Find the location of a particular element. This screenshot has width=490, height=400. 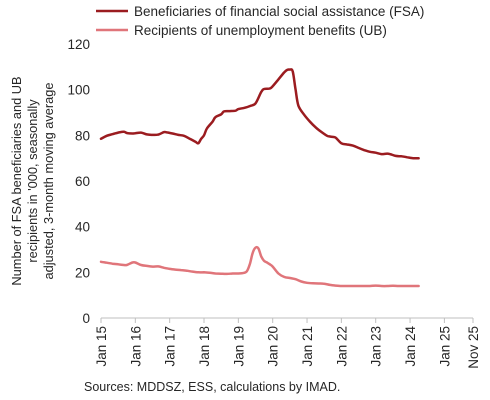

x-tick-label: Jan 22 is located at coordinates (341, 346).